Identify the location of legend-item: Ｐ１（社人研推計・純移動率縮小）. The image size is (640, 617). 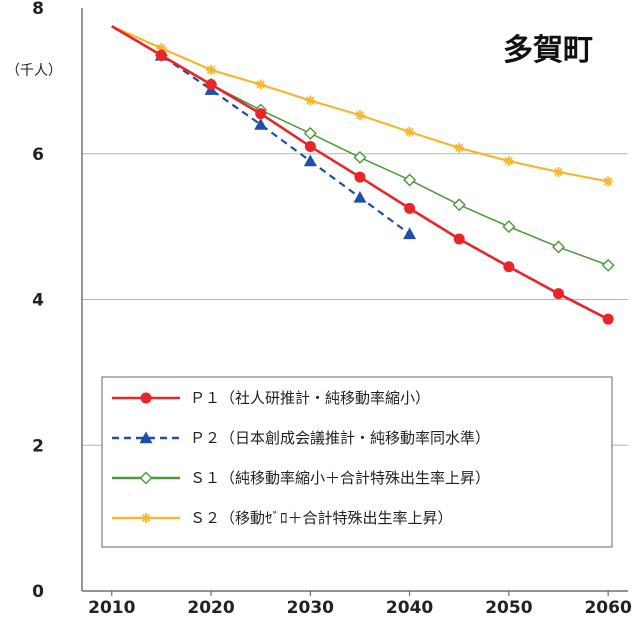
(271, 398).